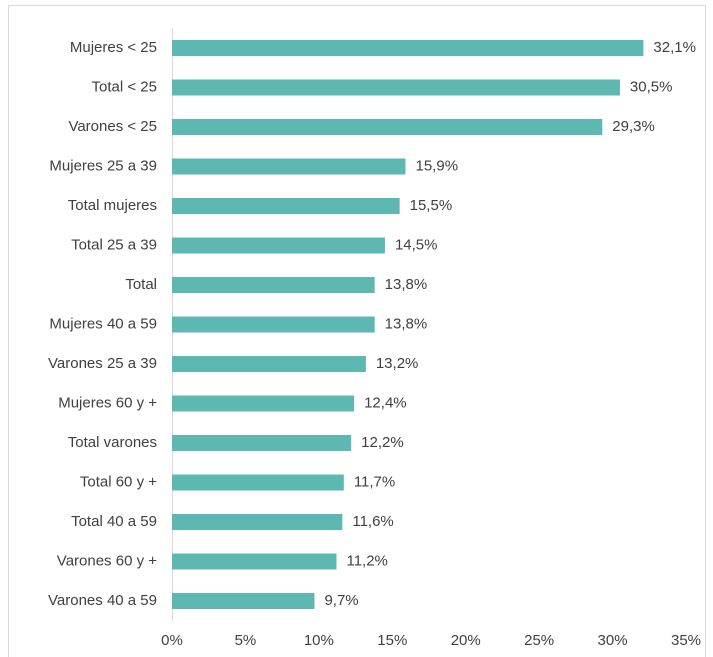 The width and height of the screenshot is (713, 657). I want to click on x-tick-label: 0%, so click(172, 640).